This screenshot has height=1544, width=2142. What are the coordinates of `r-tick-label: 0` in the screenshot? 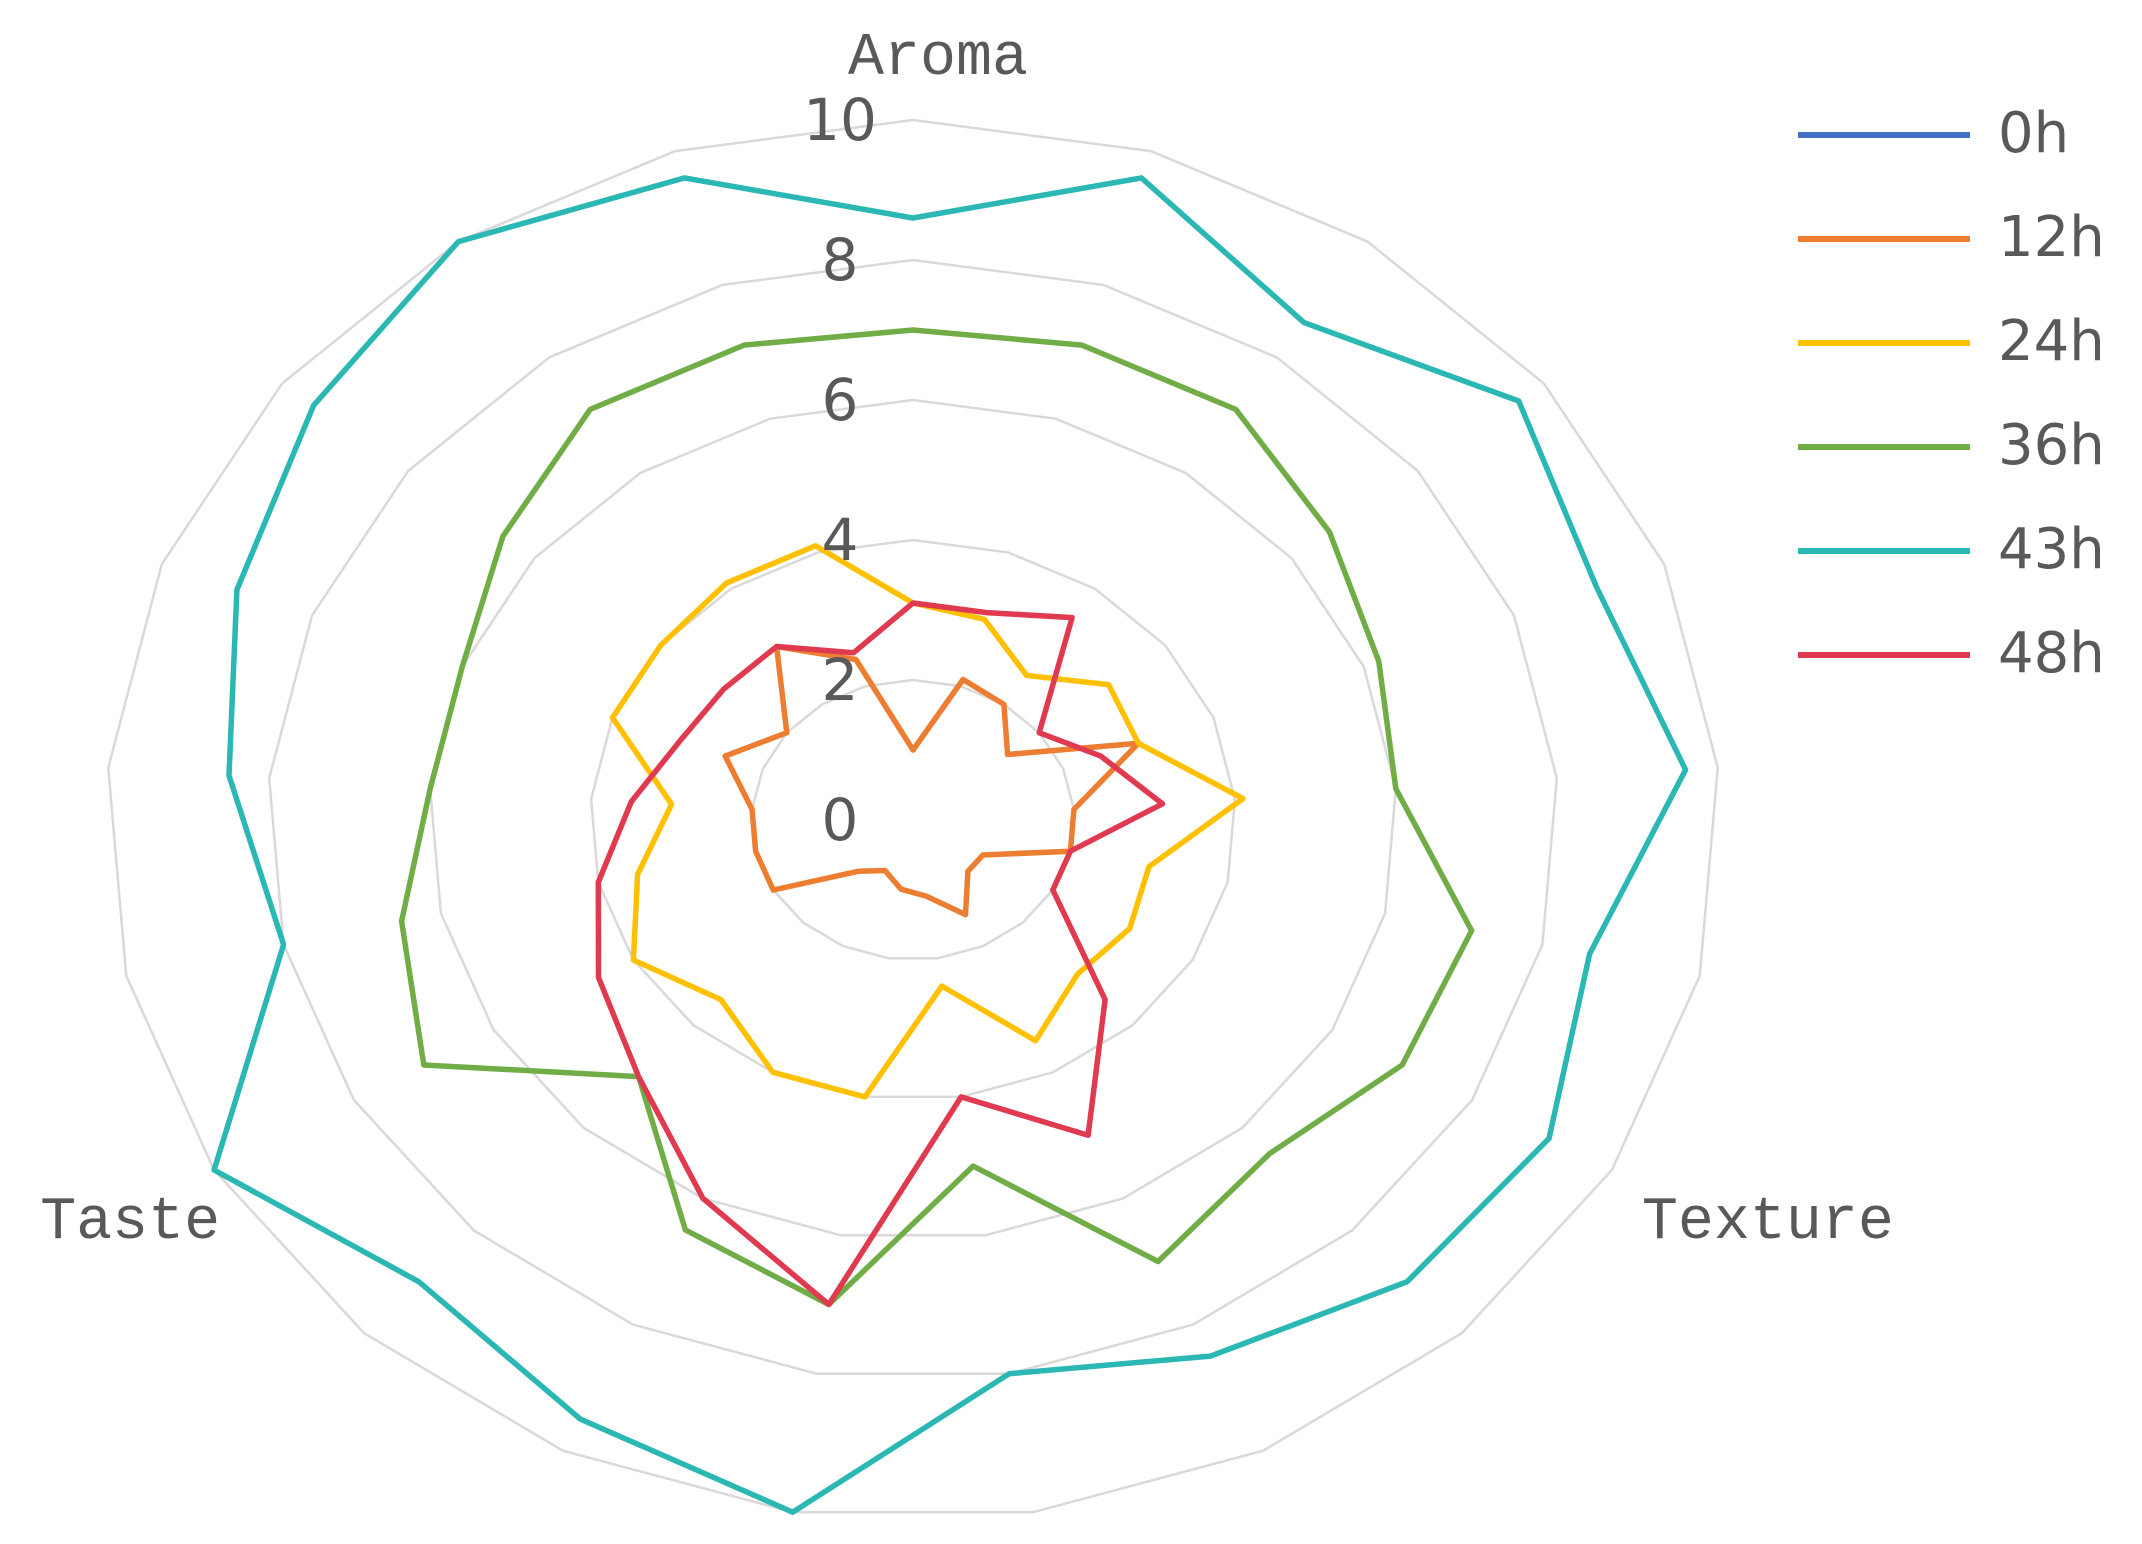 It's located at (840, 820).